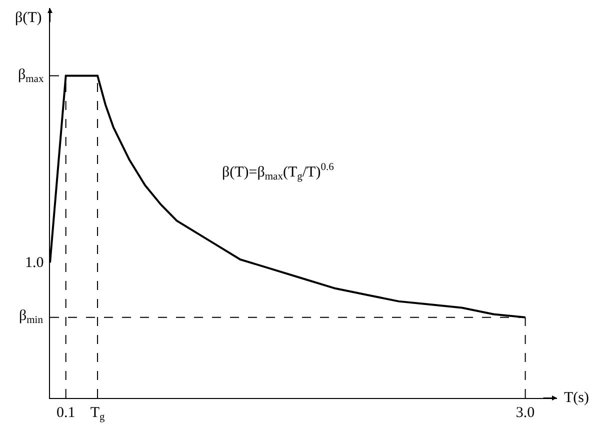  I want to click on annotation: β(T)=β$_{max}$(T$_{g}$/T)$^{0.6}$, so click(278, 172).